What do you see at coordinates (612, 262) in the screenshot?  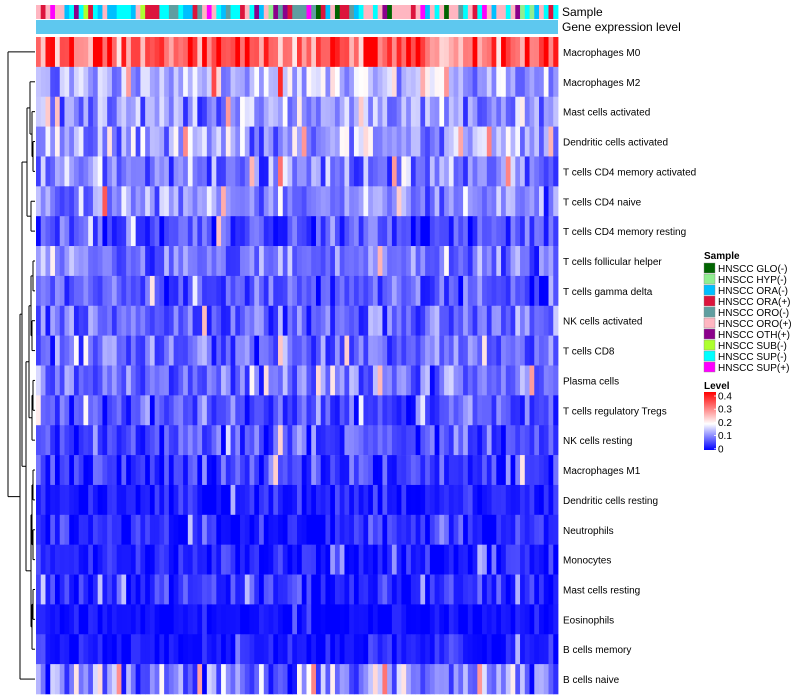 I see `row-label: T cells follicular helper` at bounding box center [612, 262].